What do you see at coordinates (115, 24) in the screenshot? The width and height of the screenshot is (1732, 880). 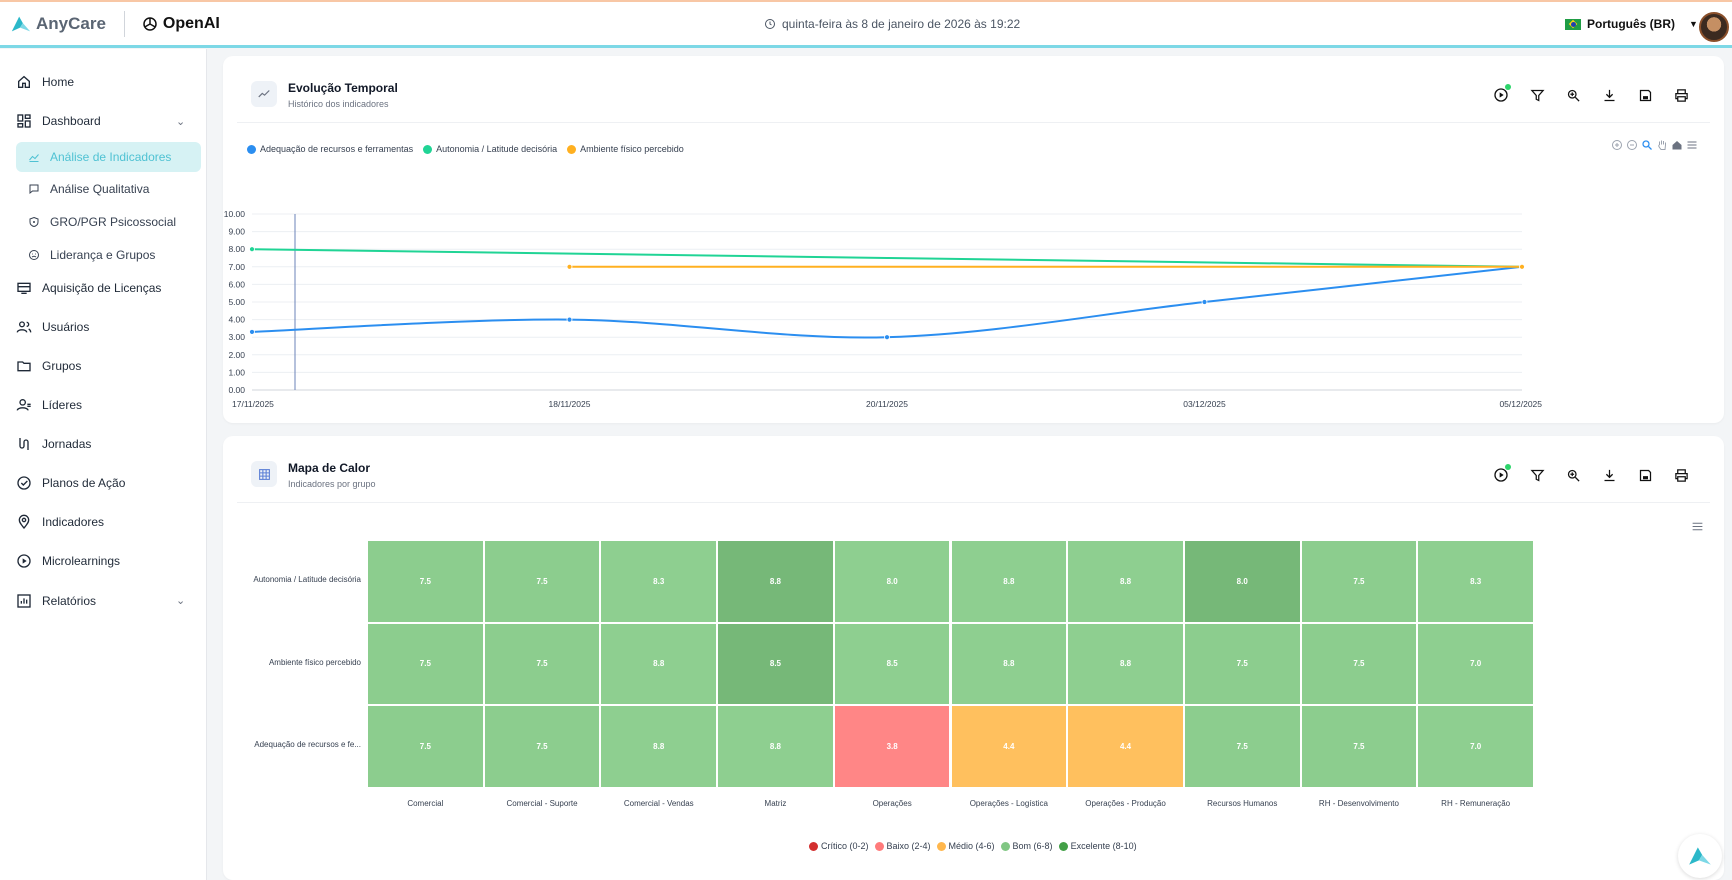 I see `anycare-logo: AnyCare OpenAI` at bounding box center [115, 24].